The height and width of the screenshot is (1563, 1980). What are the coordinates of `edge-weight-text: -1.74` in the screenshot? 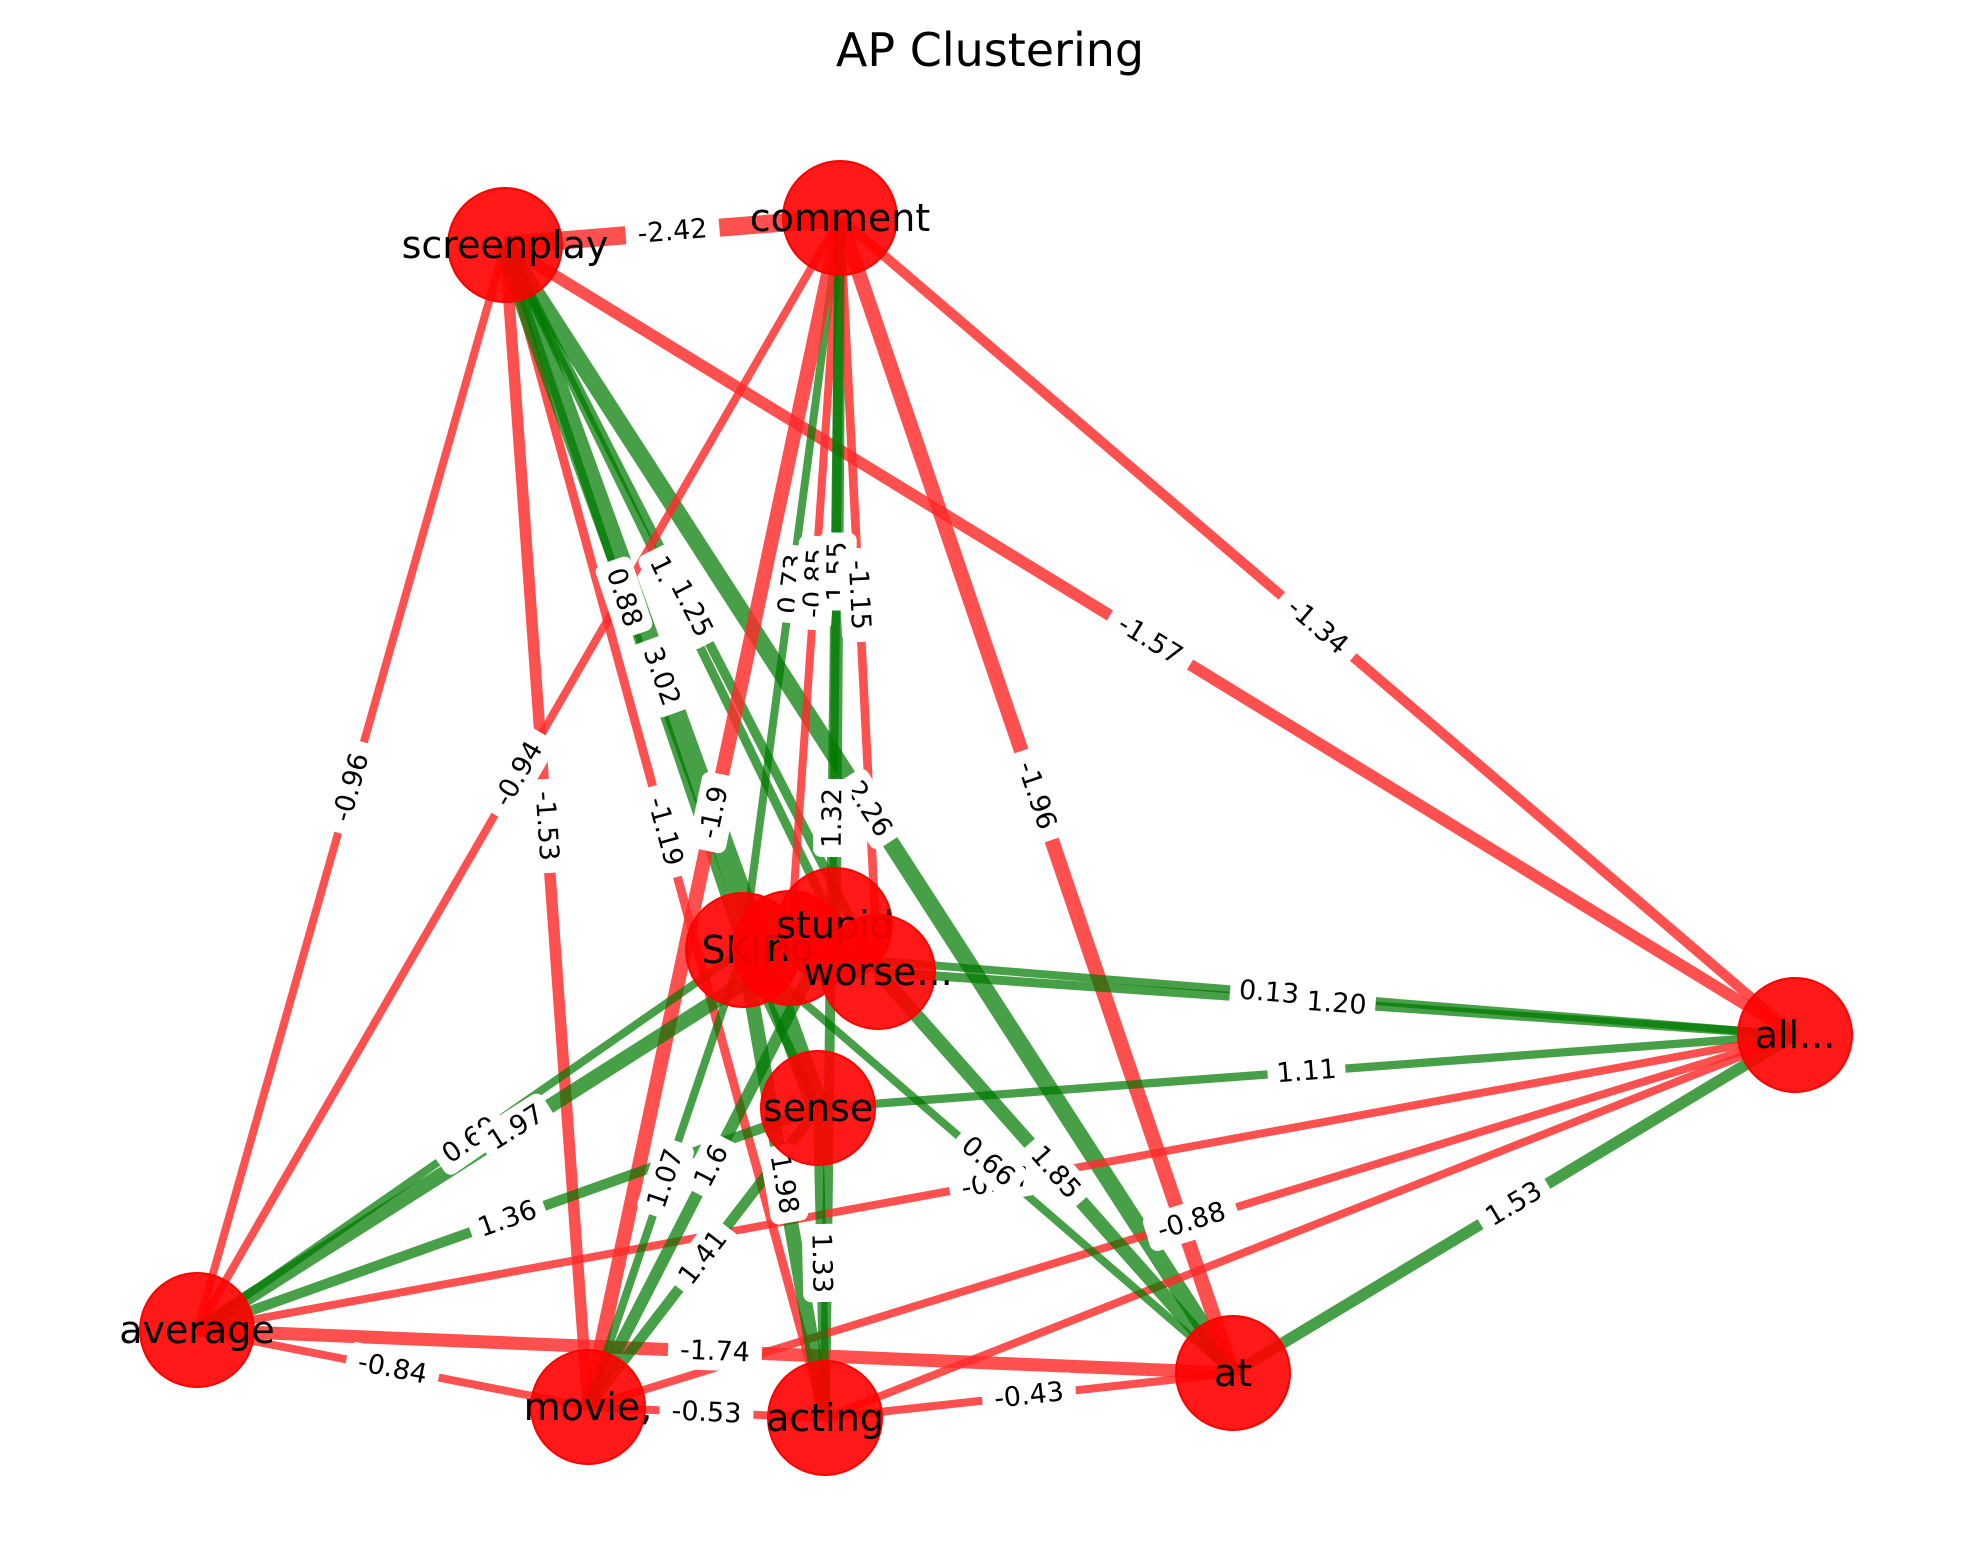 It's located at (714, 1352).